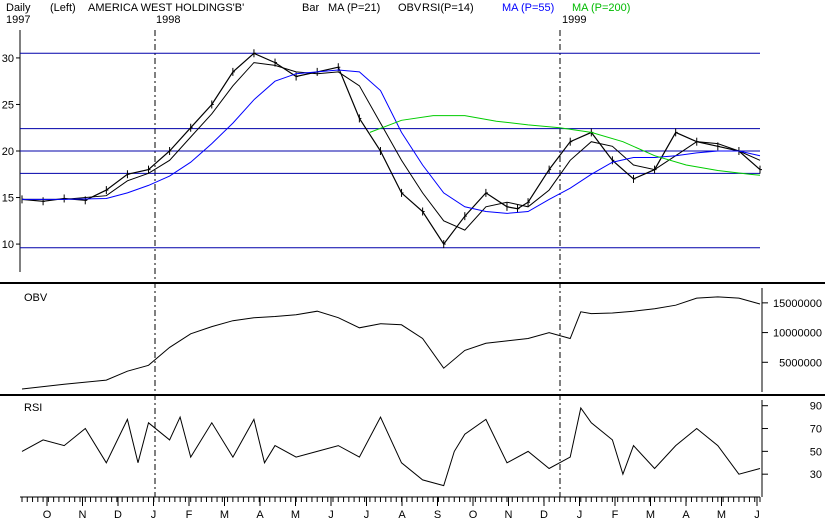  Describe the element at coordinates (18, 8) in the screenshot. I see `period-label: Daily` at that location.